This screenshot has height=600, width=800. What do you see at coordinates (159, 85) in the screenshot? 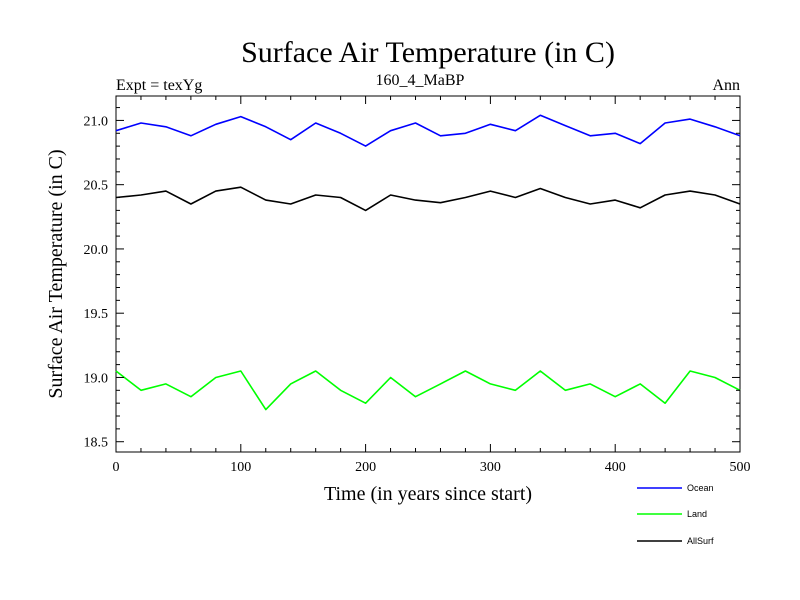
I see `subtitle-left: Expt = texYg` at bounding box center [159, 85].